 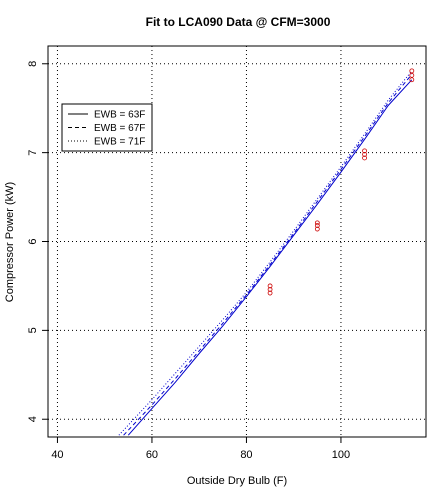 What do you see at coordinates (237, 481) in the screenshot?
I see `x-axis-label: Outside Dry Bulb (F)` at bounding box center [237, 481].